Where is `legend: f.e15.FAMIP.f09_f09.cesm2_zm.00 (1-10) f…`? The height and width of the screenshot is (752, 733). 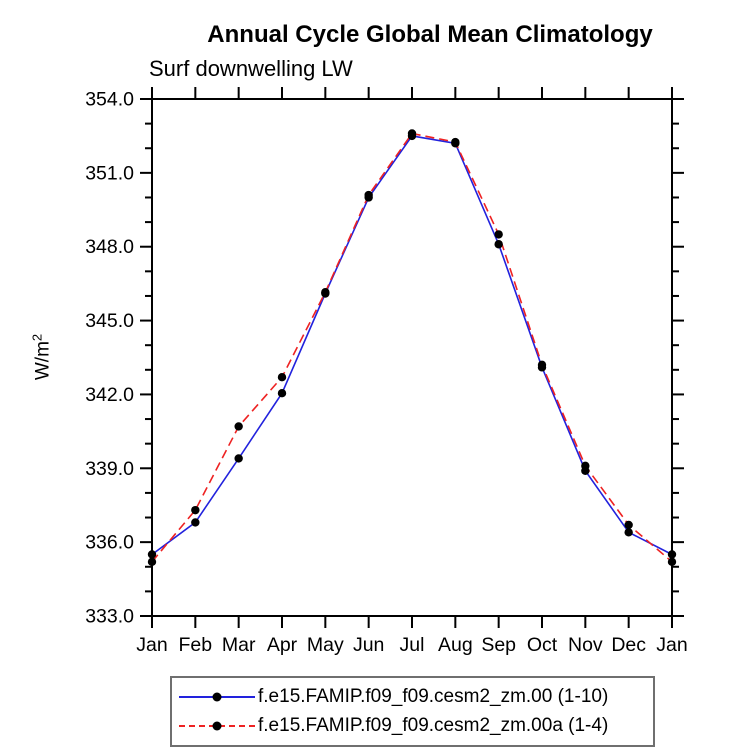
legend: f.e15.FAMIP.f09_f09.cesm2_zm.00 (1-10) f… is located at coordinates (412, 711).